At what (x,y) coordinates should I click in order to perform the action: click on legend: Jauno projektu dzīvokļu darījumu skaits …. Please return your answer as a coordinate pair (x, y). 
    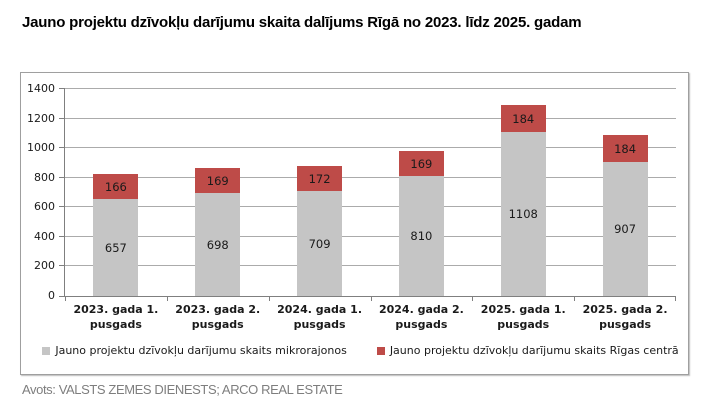
    Looking at the image, I should click on (360, 350).